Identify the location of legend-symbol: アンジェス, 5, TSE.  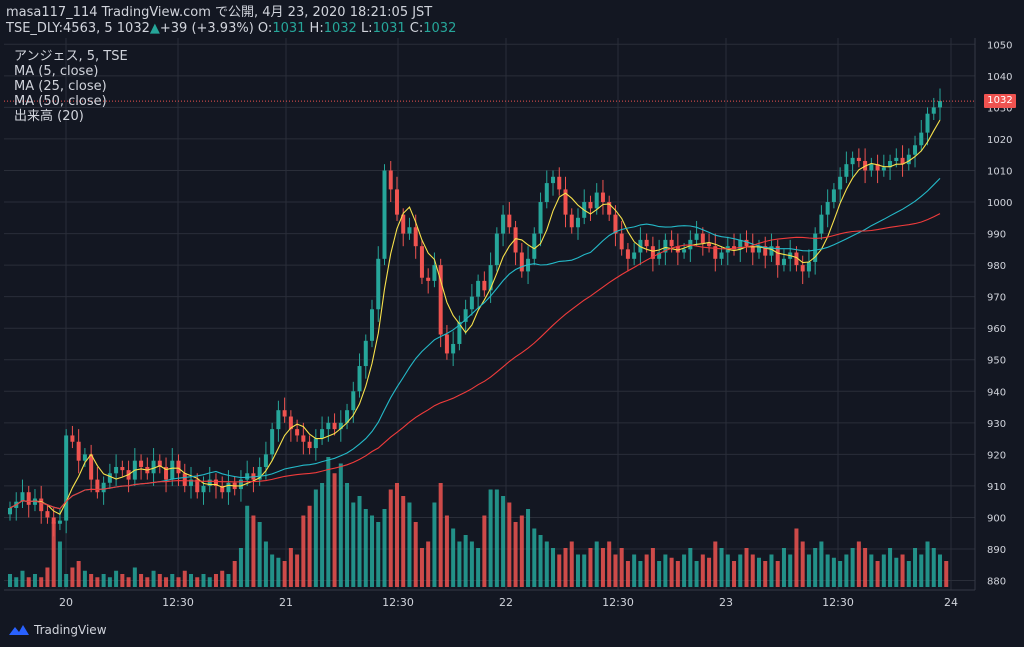
(71, 56).